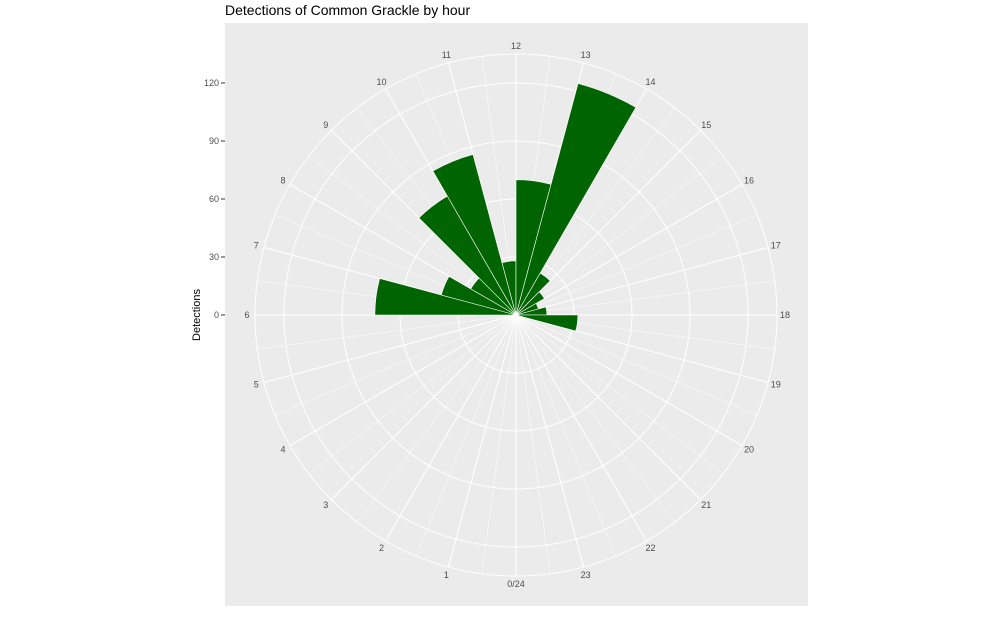 The height and width of the screenshot is (632, 1000). What do you see at coordinates (216, 315) in the screenshot?
I see `y-tick-label-0: 0` at bounding box center [216, 315].